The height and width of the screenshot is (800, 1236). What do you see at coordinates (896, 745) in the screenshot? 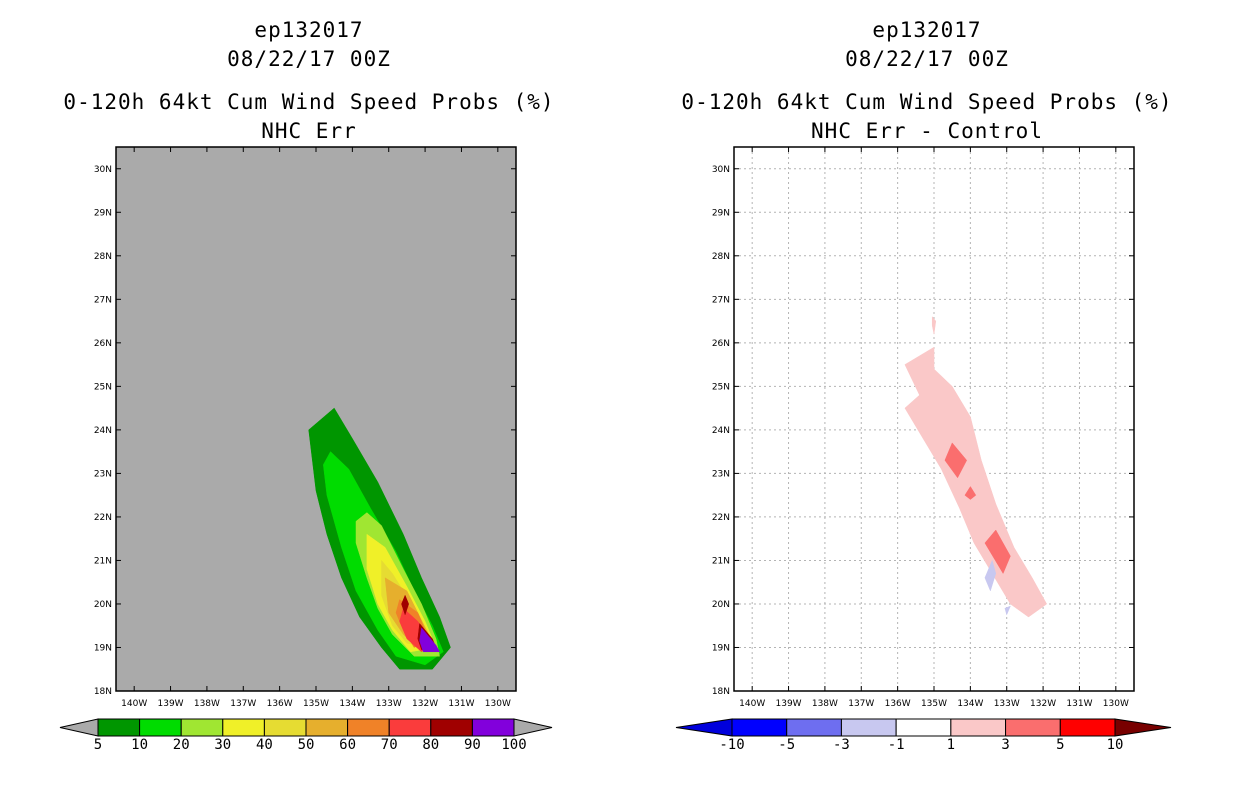
I see `colorbar-label: -1` at bounding box center [896, 745].